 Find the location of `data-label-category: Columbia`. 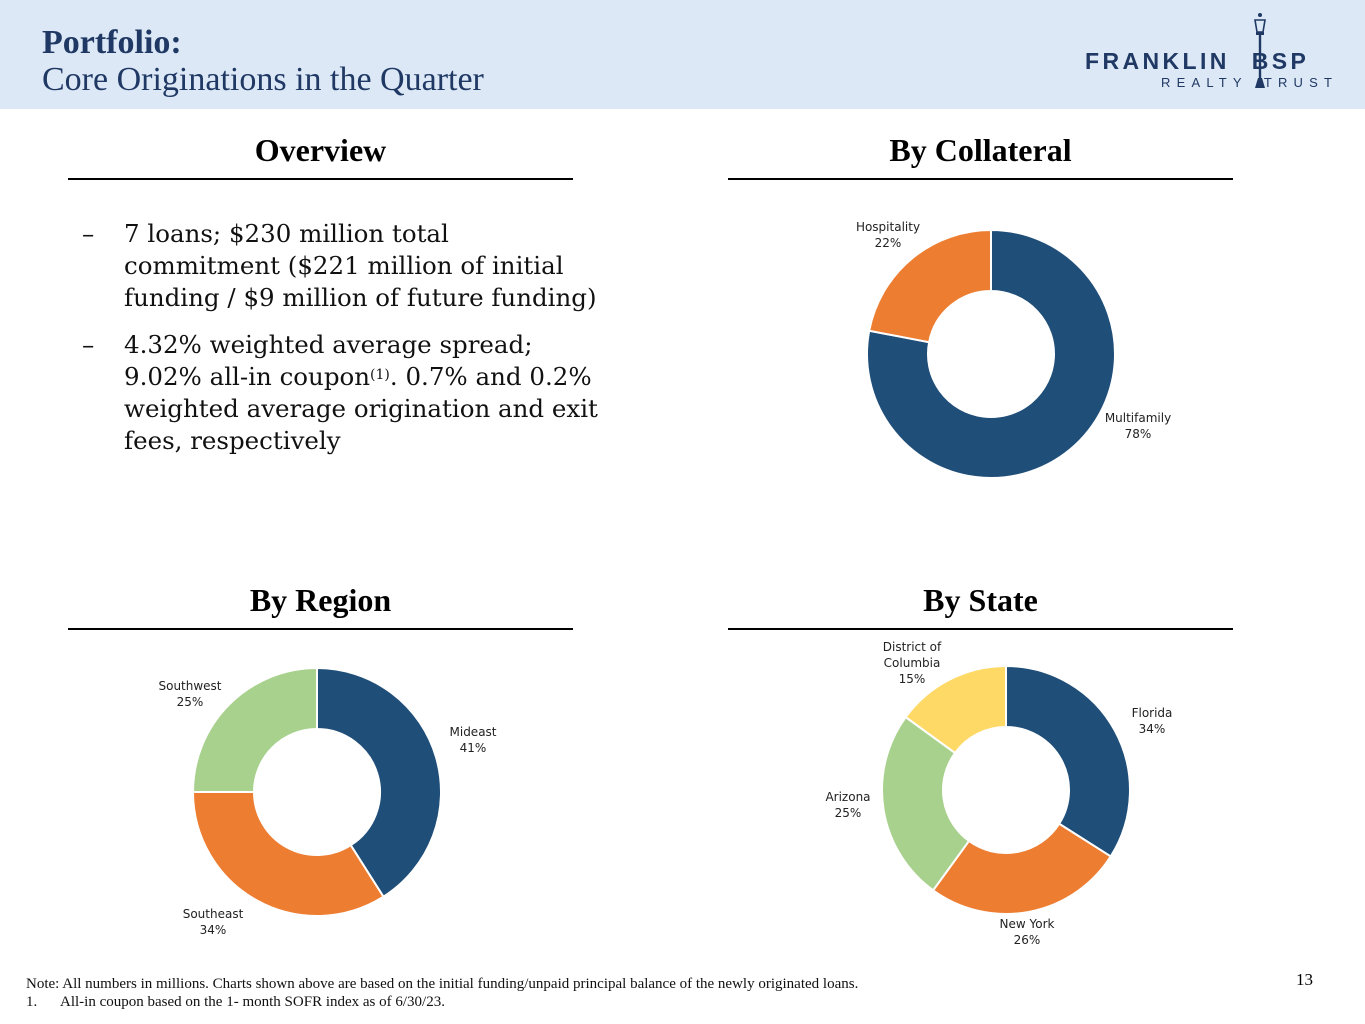

data-label-category: Columbia is located at coordinates (912, 663).